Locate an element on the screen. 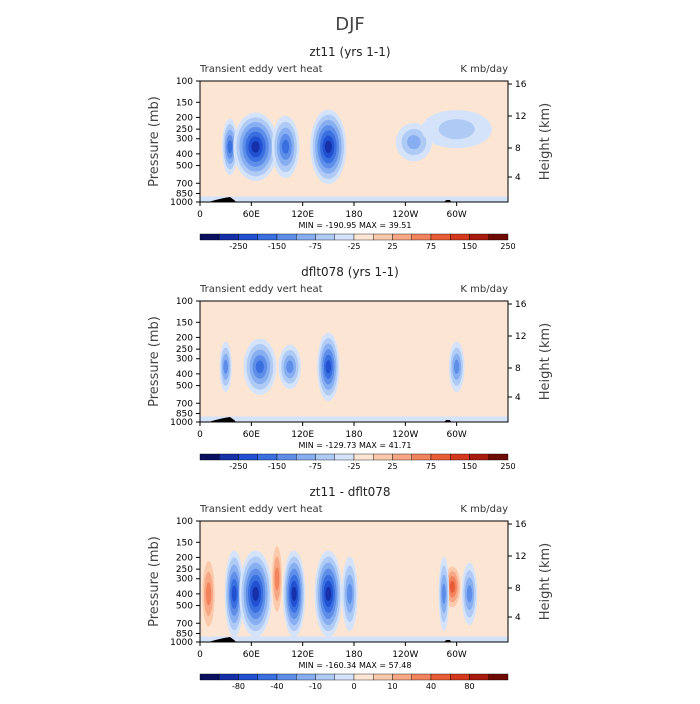 The image size is (700, 704). panel-title: zt11 - dflt078 is located at coordinates (349, 492).